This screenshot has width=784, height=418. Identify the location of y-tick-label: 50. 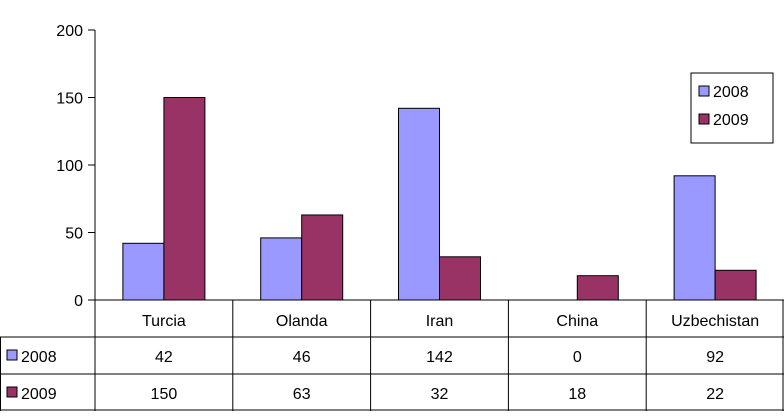
(74, 234).